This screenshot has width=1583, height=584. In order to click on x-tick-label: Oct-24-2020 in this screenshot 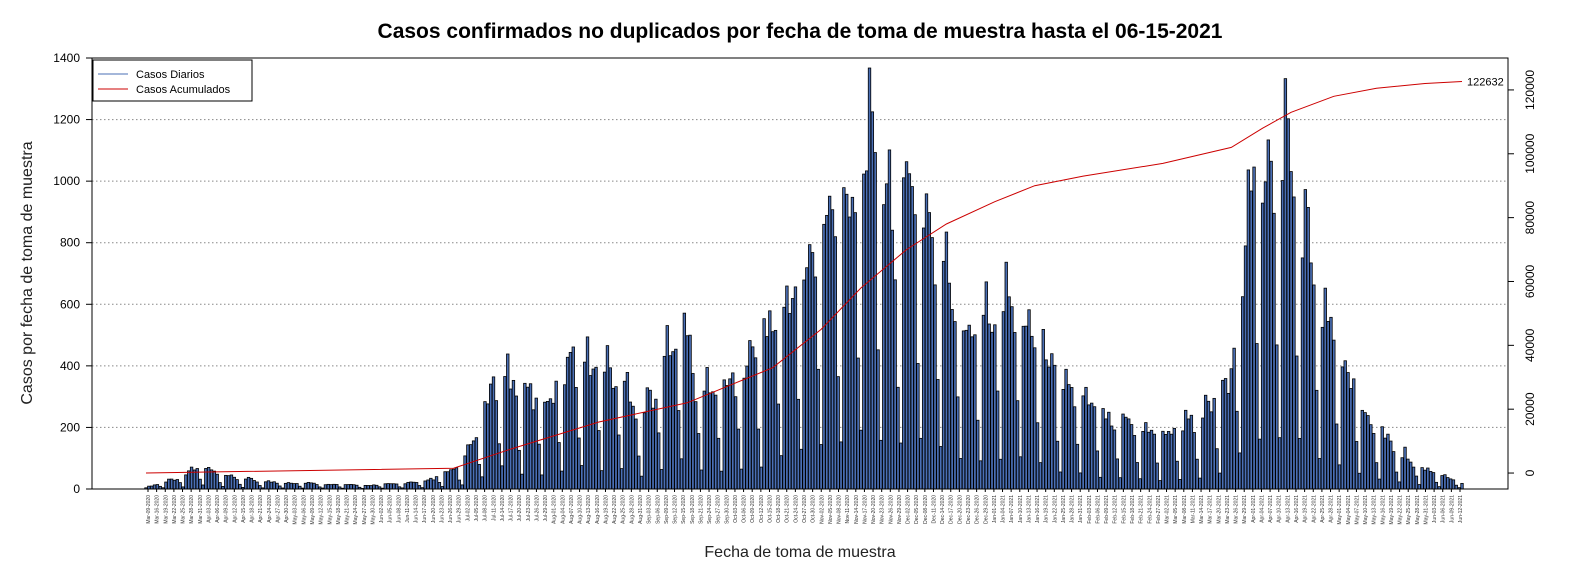, I will do `click(796, 509)`.